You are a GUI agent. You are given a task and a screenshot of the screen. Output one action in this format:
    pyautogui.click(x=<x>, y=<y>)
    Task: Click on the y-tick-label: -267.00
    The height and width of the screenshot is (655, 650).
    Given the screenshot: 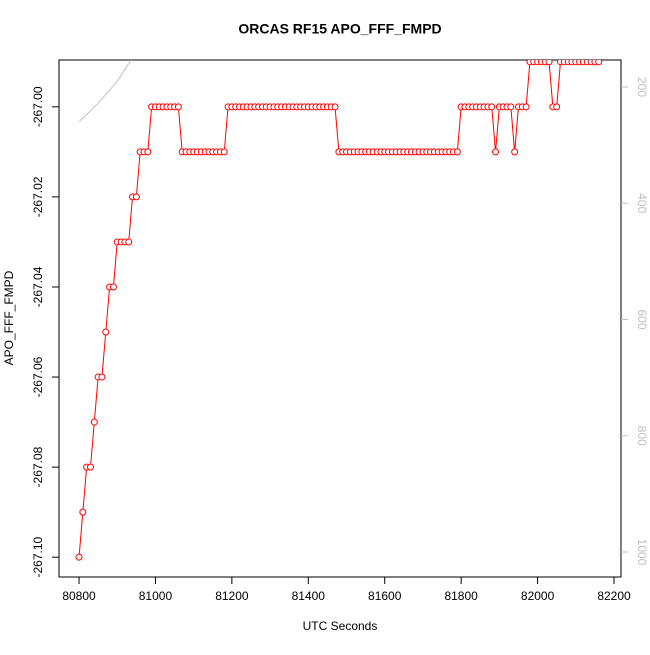 What is the action you would take?
    pyautogui.click(x=38, y=106)
    